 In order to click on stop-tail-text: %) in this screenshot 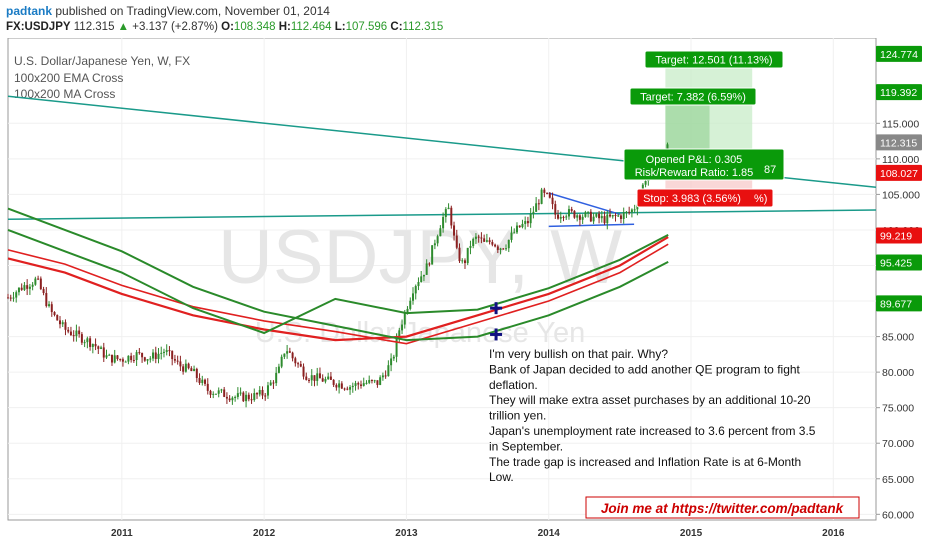, I will do `click(760, 199)`.